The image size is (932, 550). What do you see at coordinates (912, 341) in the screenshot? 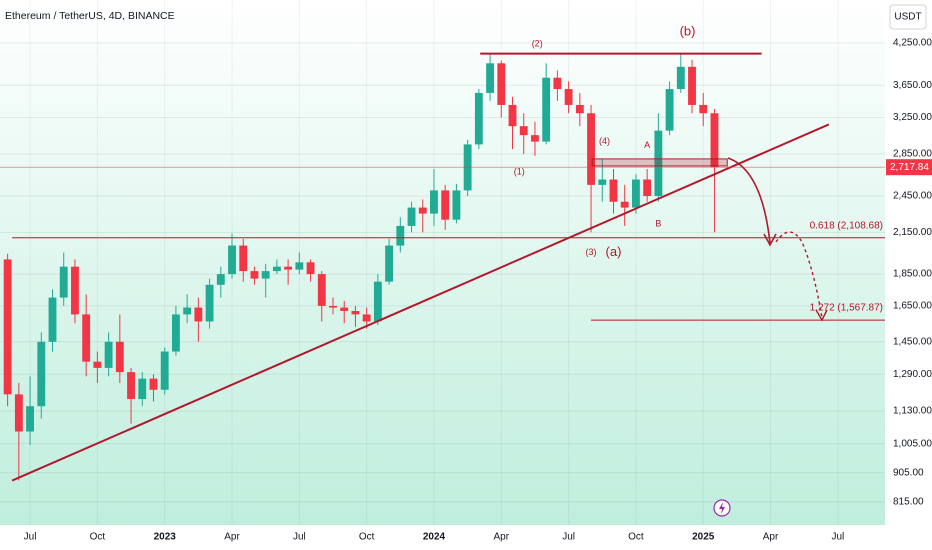
I see `y-tick-label: 1,450.00` at bounding box center [912, 341].